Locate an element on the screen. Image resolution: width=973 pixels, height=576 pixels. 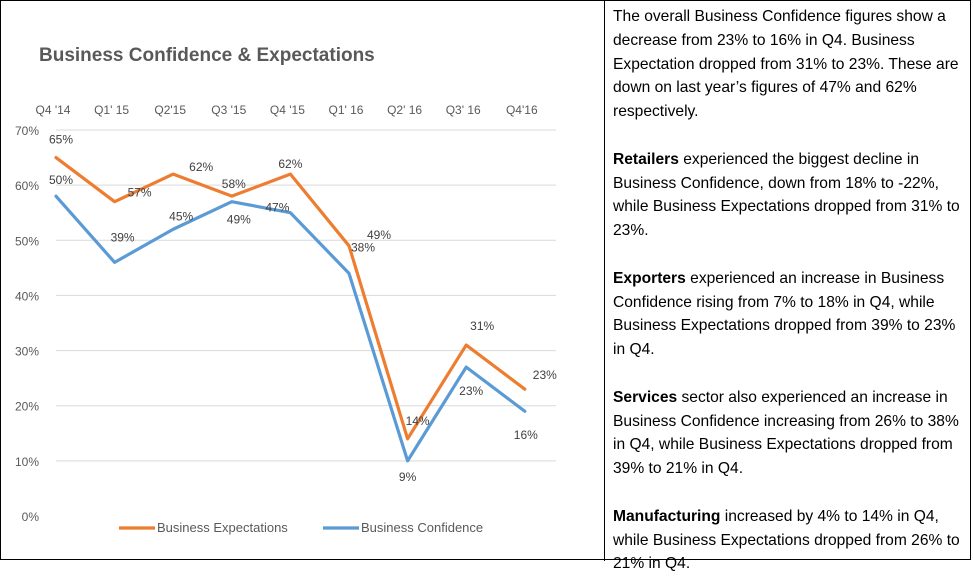
data-label: 57% is located at coordinates (140, 193).